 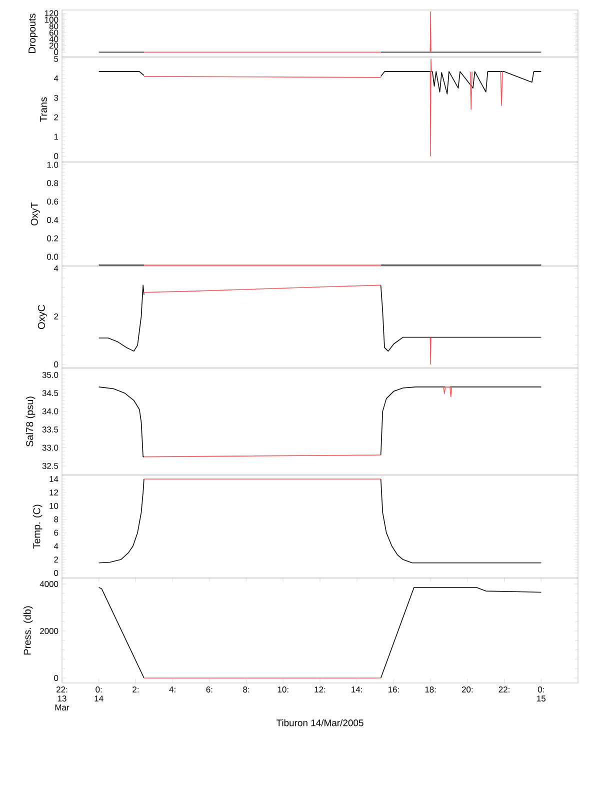 I want to click on x-tick-label: 6:, so click(x=209, y=689).